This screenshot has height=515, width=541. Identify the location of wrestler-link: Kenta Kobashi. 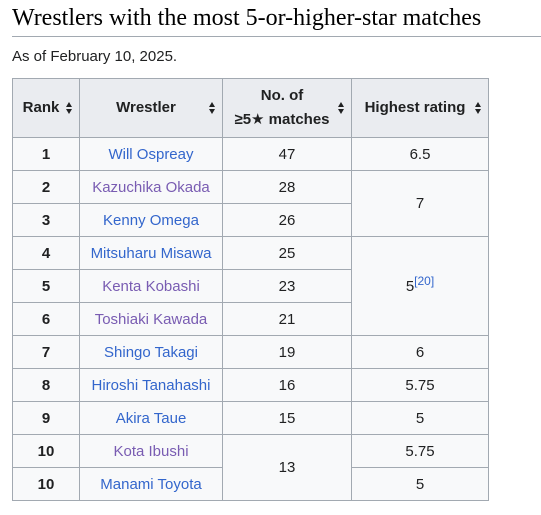
(151, 286).